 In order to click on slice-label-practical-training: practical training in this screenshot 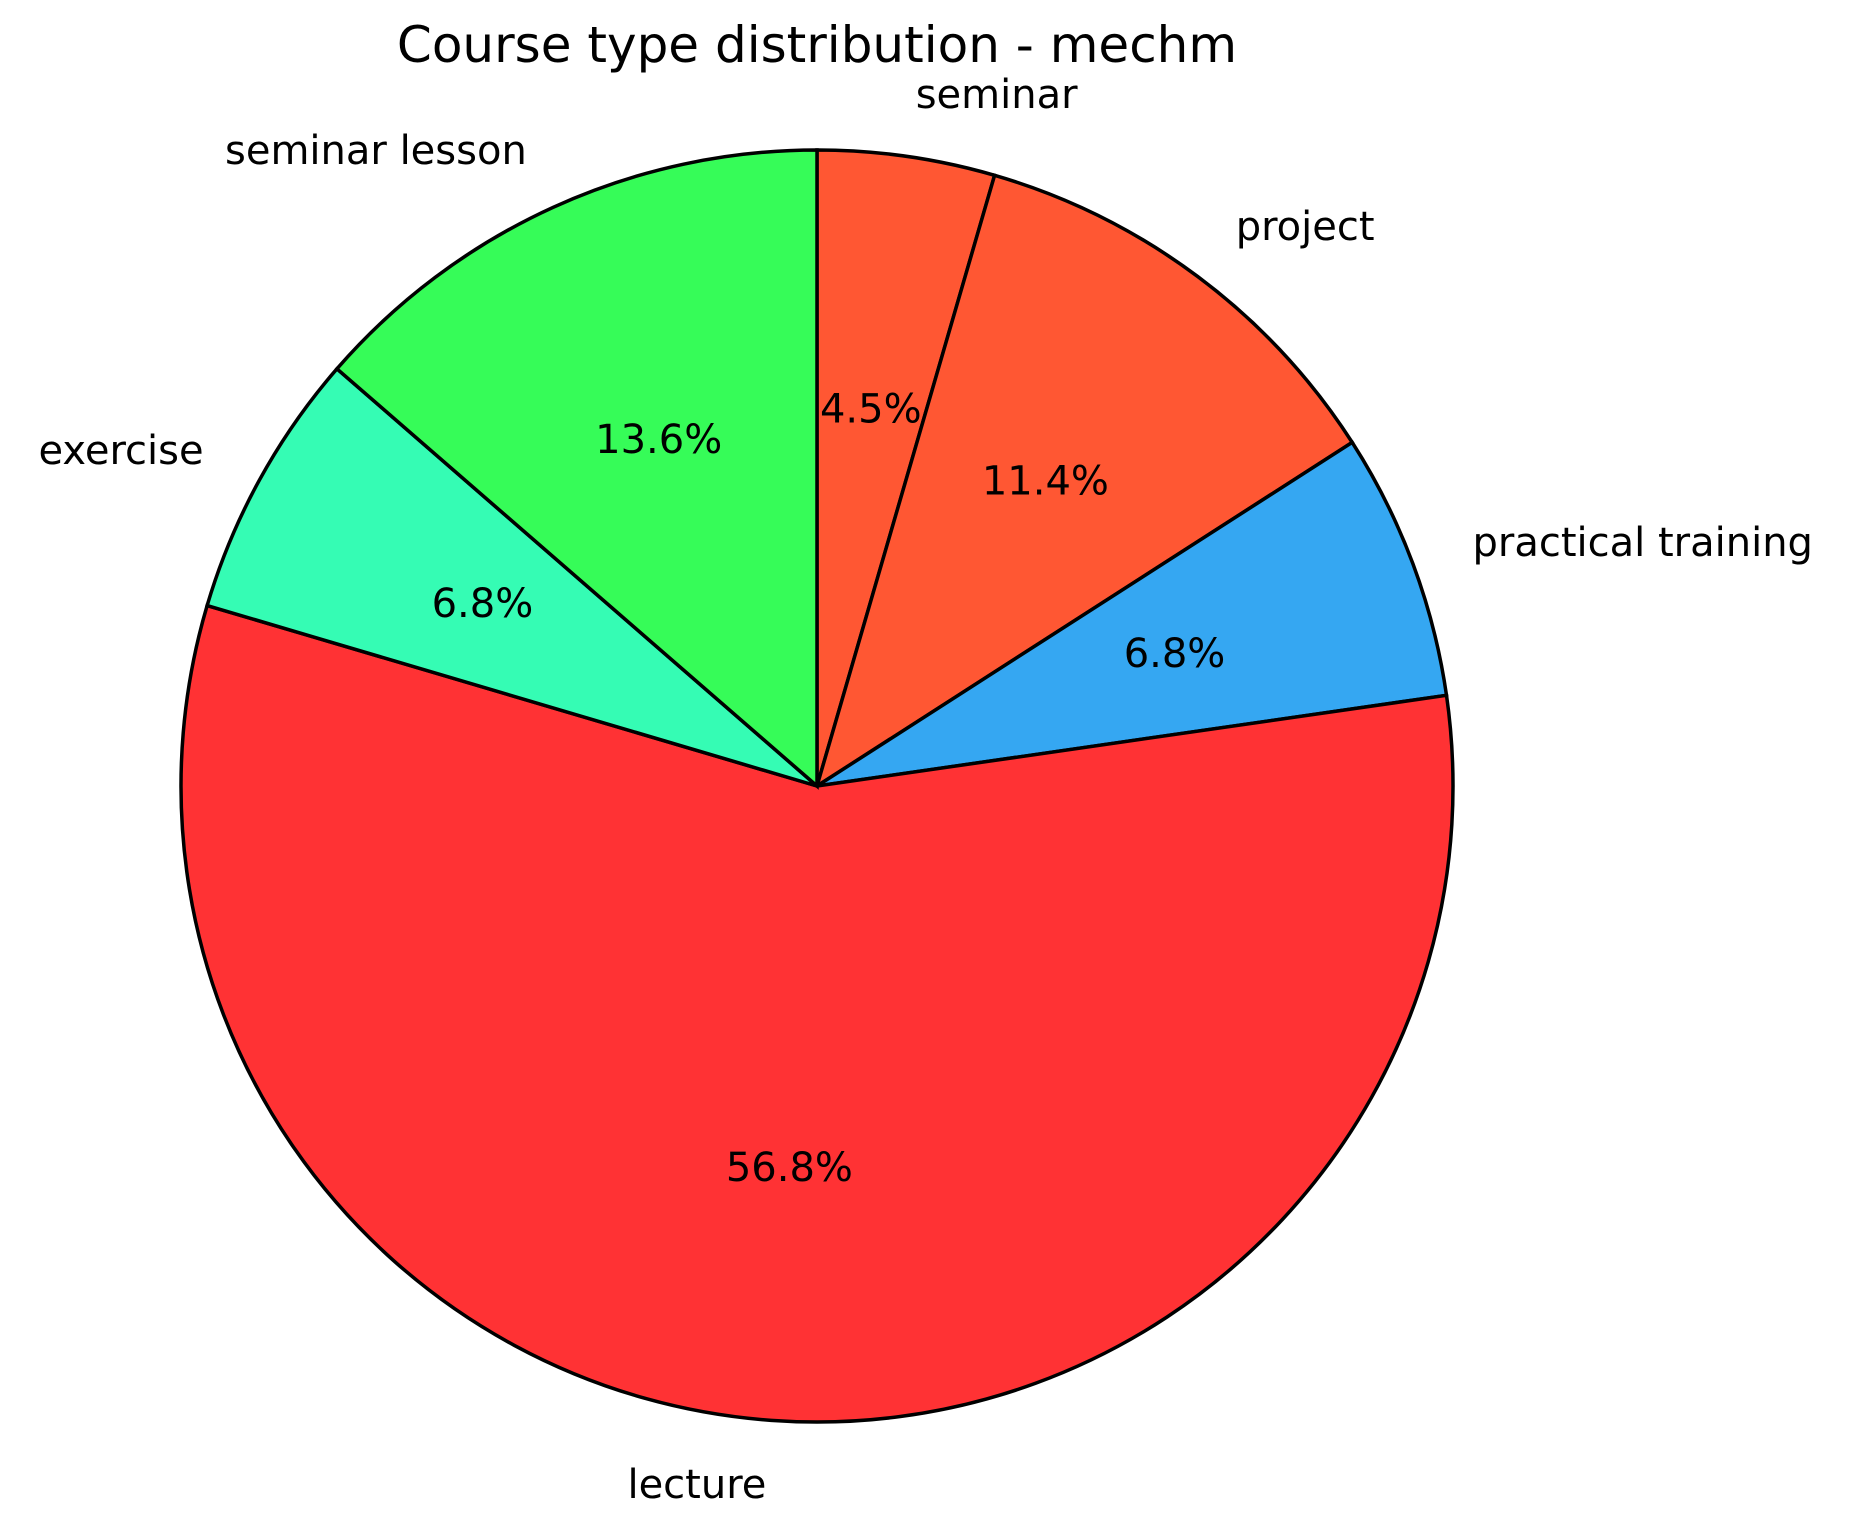, I will do `click(1643, 543)`.